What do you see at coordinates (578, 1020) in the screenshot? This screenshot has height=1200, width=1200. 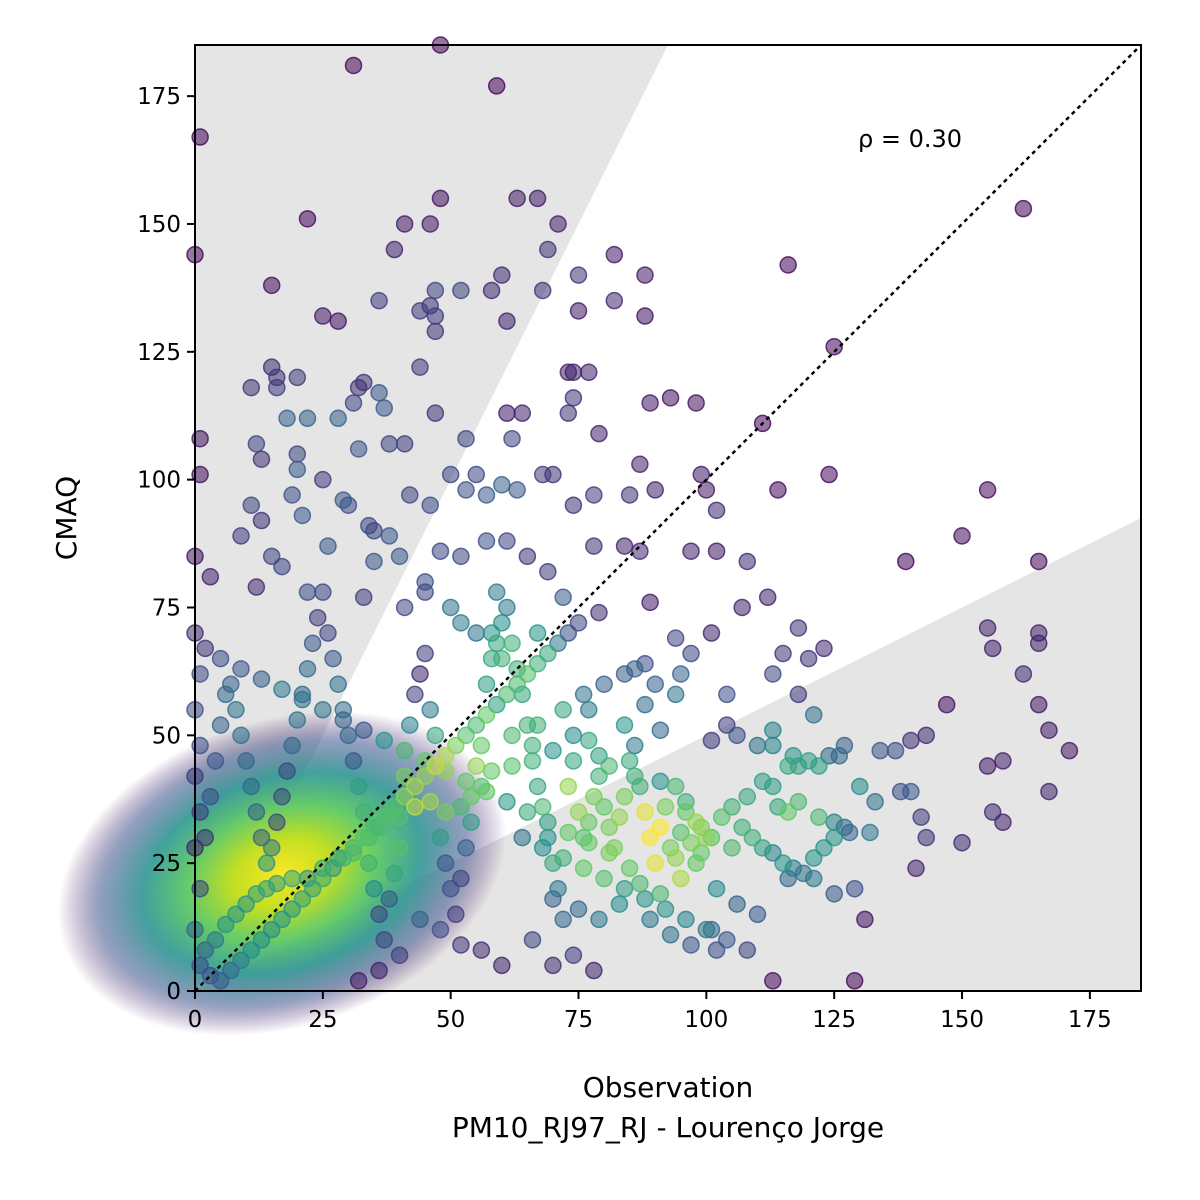 I see `x-tick-label: 75` at bounding box center [578, 1020].